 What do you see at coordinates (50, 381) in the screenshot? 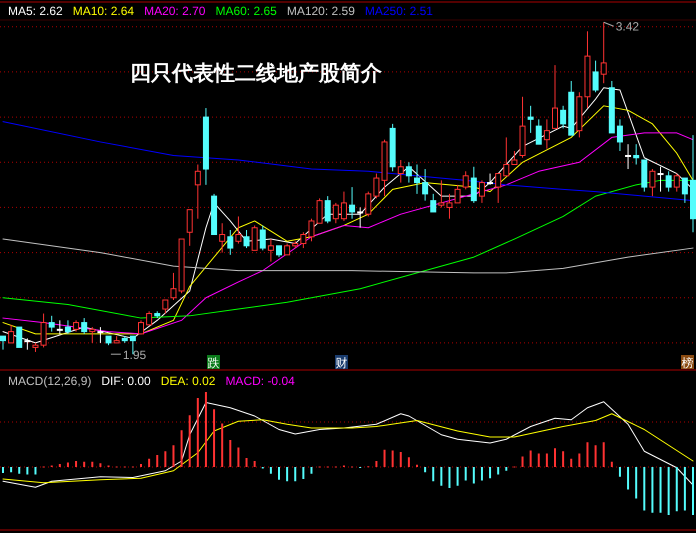
I see `chart-title: MACD(12,26,9)` at bounding box center [50, 381].